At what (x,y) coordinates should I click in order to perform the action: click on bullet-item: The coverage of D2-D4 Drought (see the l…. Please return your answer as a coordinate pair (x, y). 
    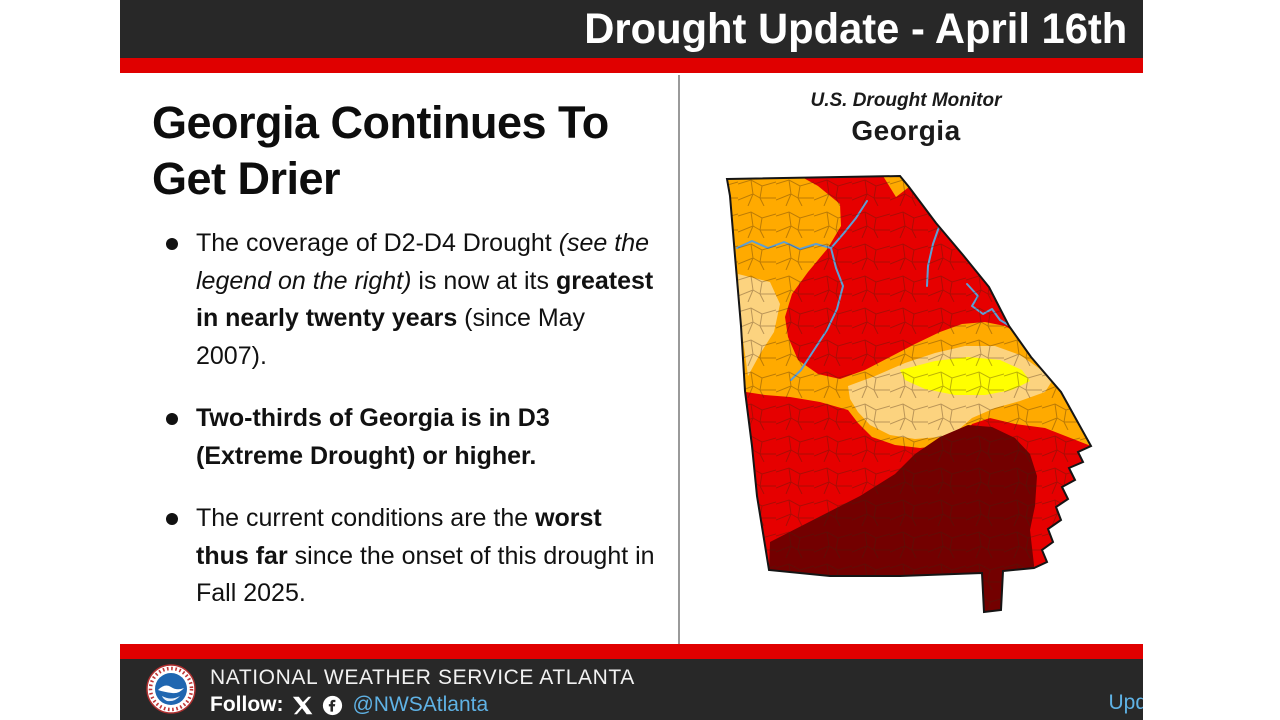
    Looking at the image, I should click on (410, 300).